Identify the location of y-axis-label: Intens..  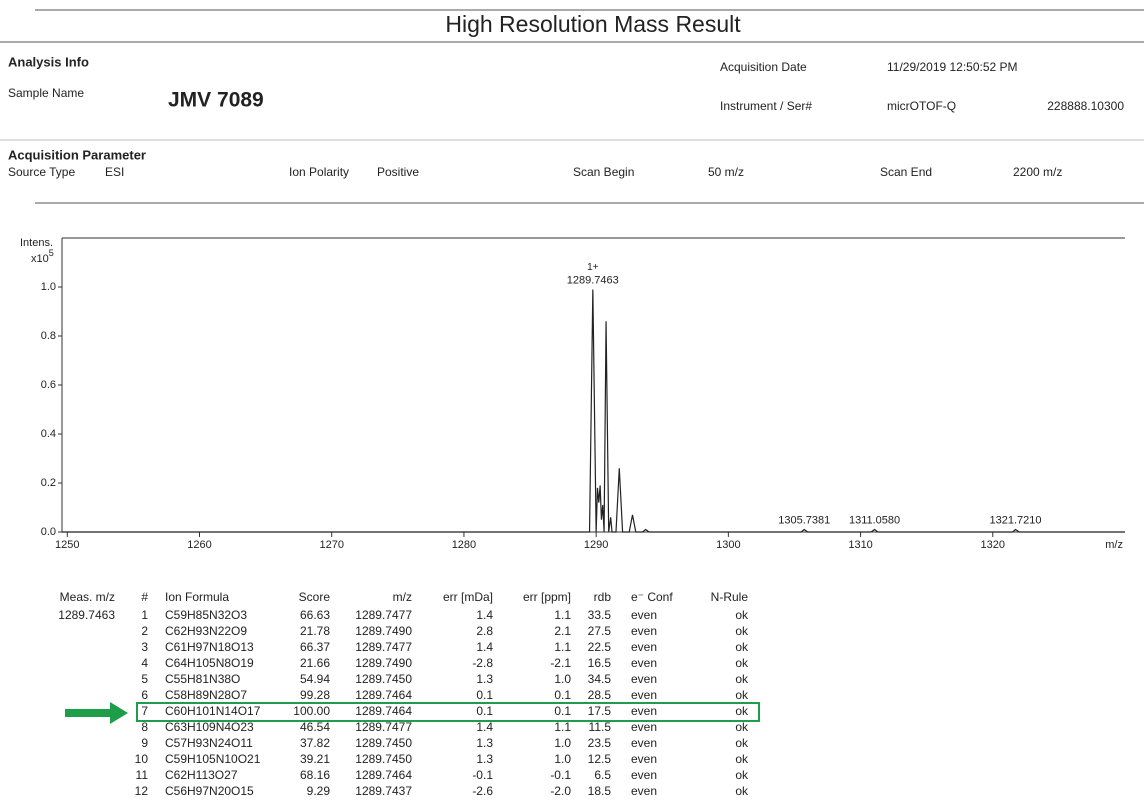
(36, 243).